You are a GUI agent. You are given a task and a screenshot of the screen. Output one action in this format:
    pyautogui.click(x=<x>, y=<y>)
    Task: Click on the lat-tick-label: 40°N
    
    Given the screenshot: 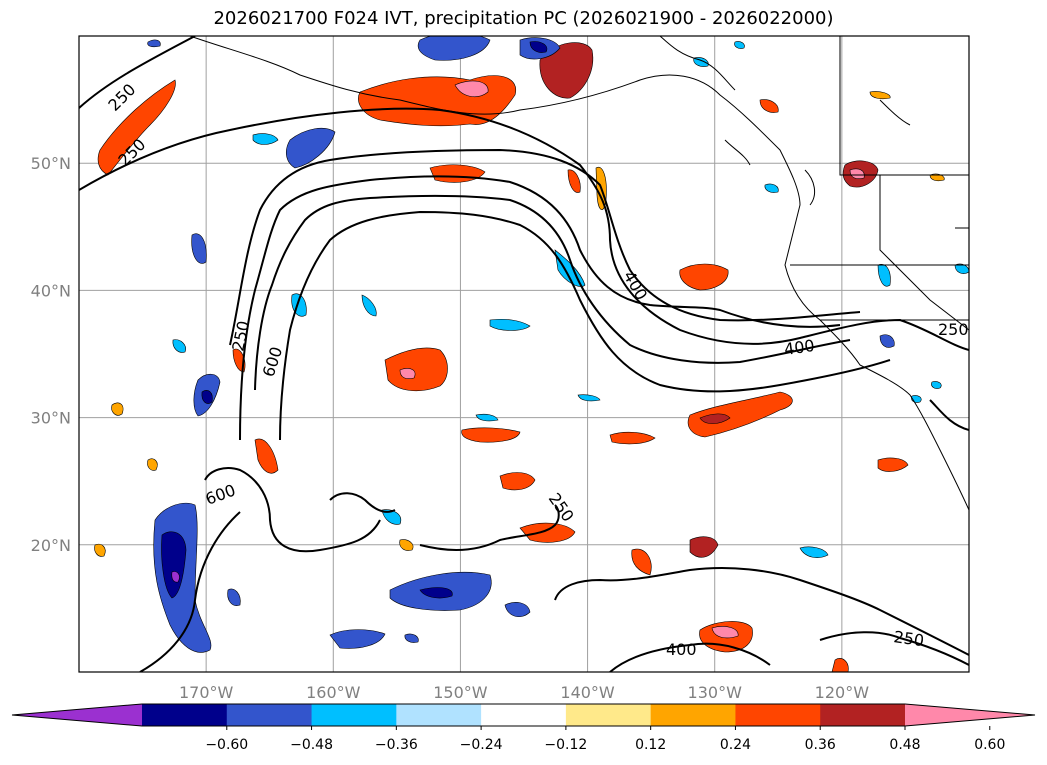 What is the action you would take?
    pyautogui.click(x=51, y=290)
    